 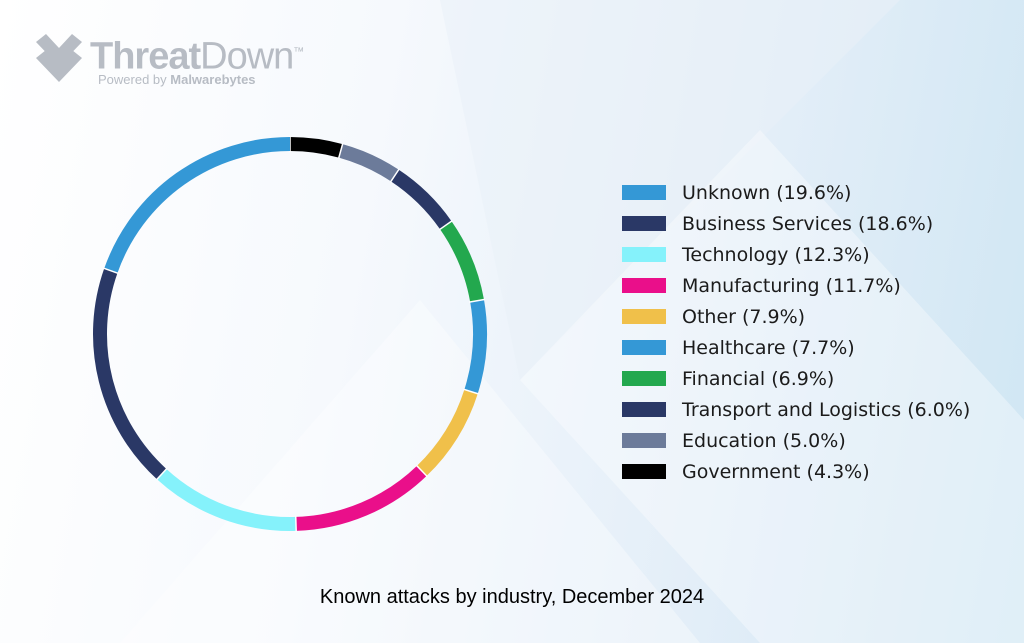 I want to click on legend-item: Education (5.0%), so click(x=796, y=440).